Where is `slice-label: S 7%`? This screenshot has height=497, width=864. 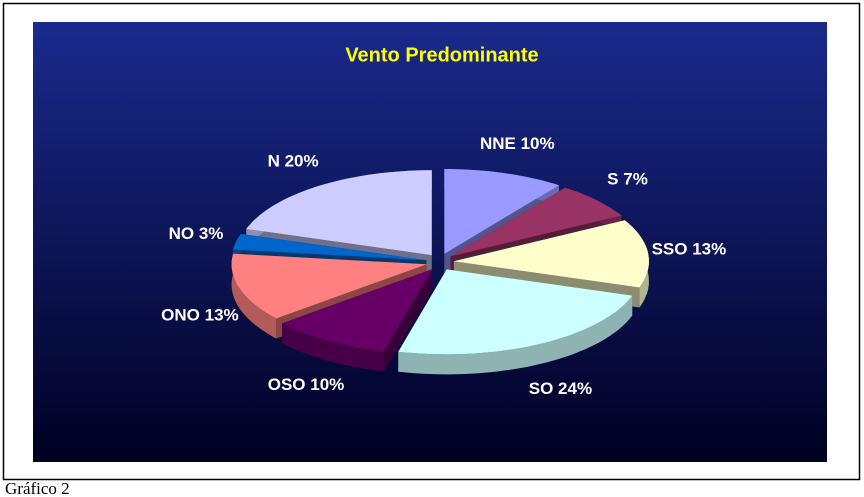 slice-label: S 7% is located at coordinates (627, 179).